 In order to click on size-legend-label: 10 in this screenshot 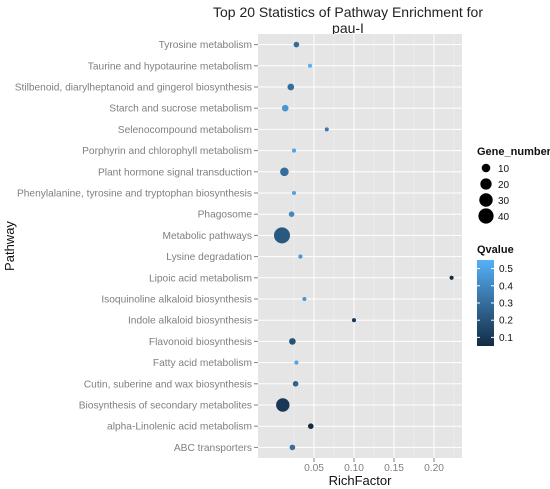, I will do `click(504, 169)`.